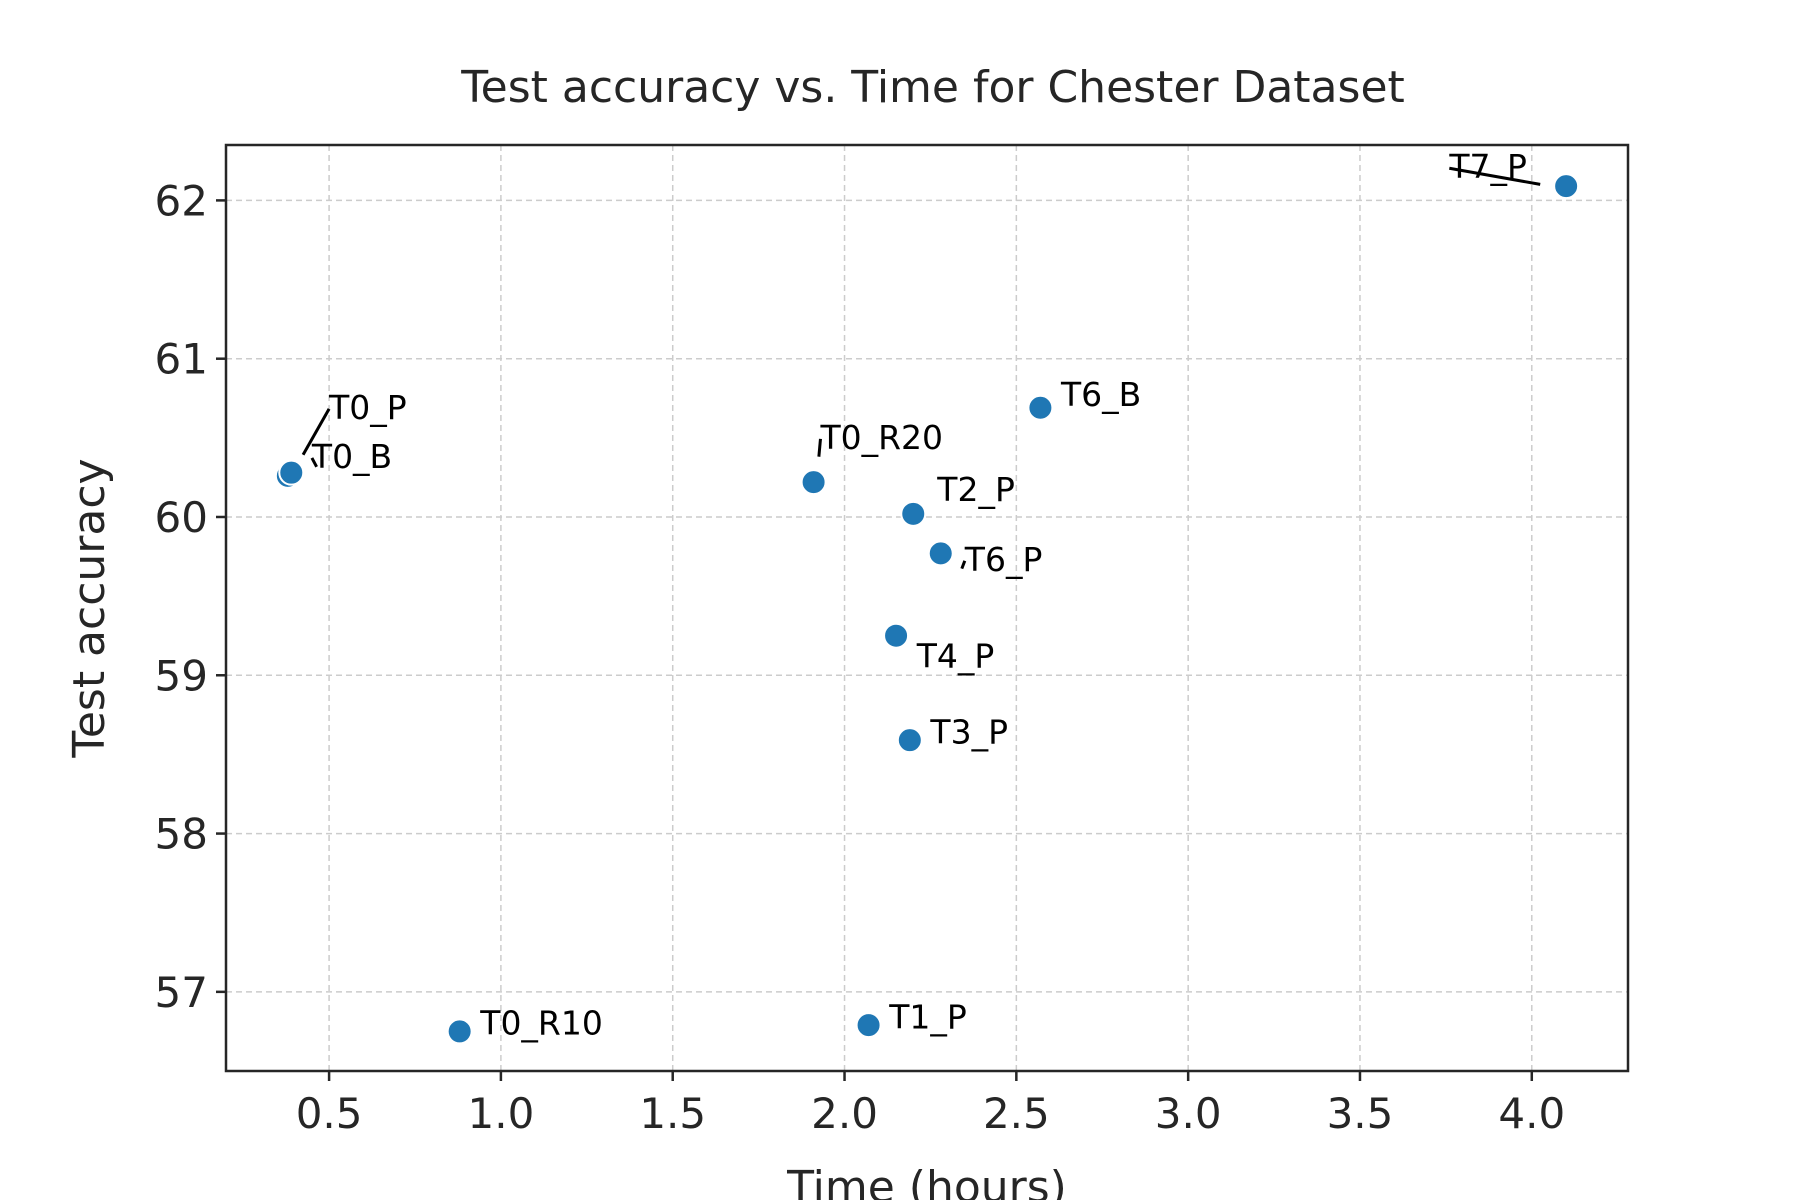 The height and width of the screenshot is (1200, 1800). I want to click on point-label-t3-p: T3_P, so click(968, 731).